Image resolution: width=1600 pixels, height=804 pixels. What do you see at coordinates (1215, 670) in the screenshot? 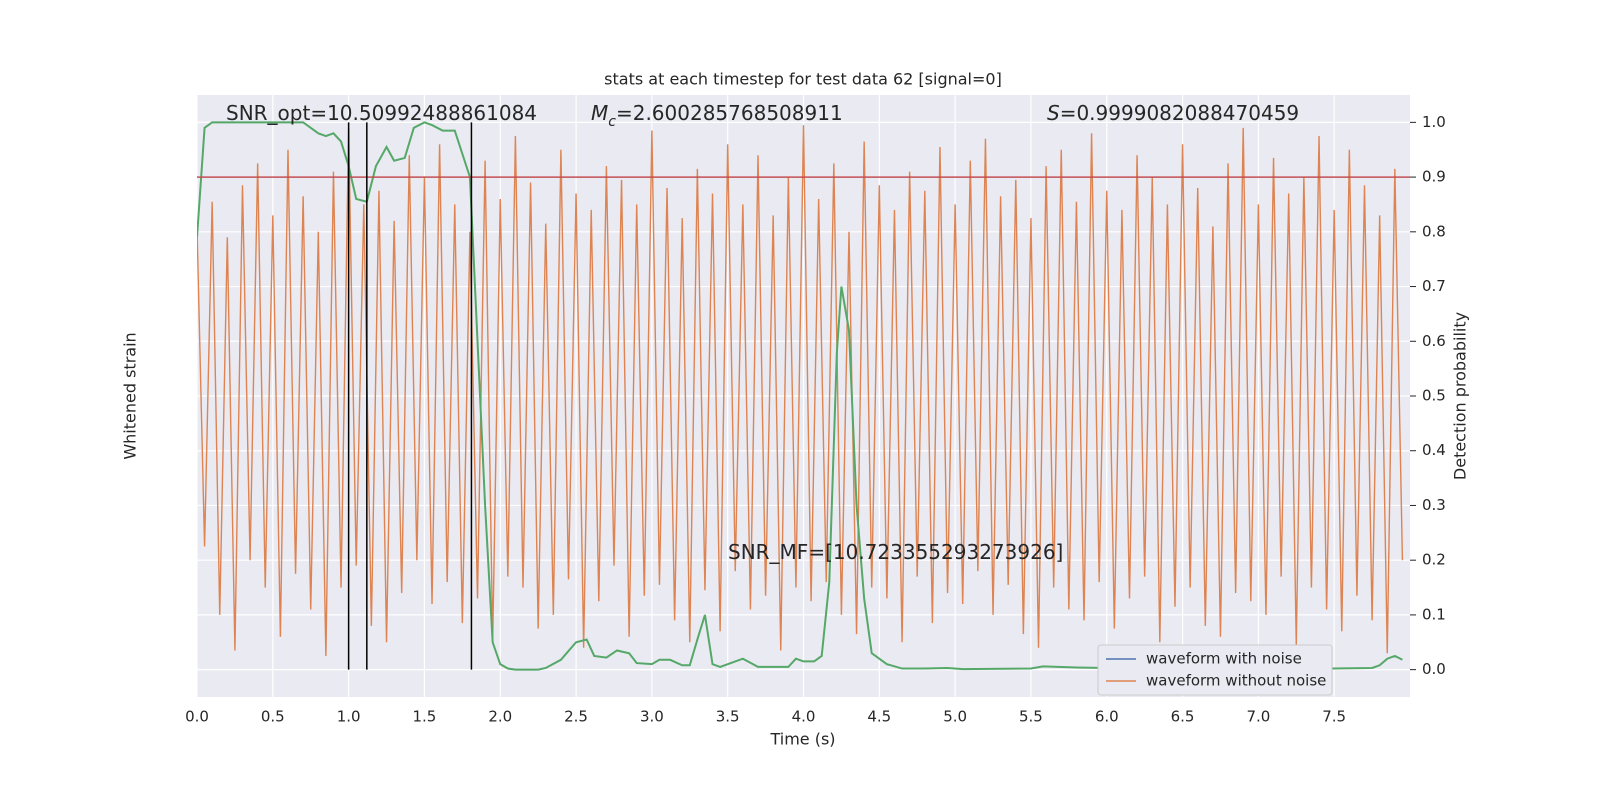
I see `legend-box` at bounding box center [1215, 670].